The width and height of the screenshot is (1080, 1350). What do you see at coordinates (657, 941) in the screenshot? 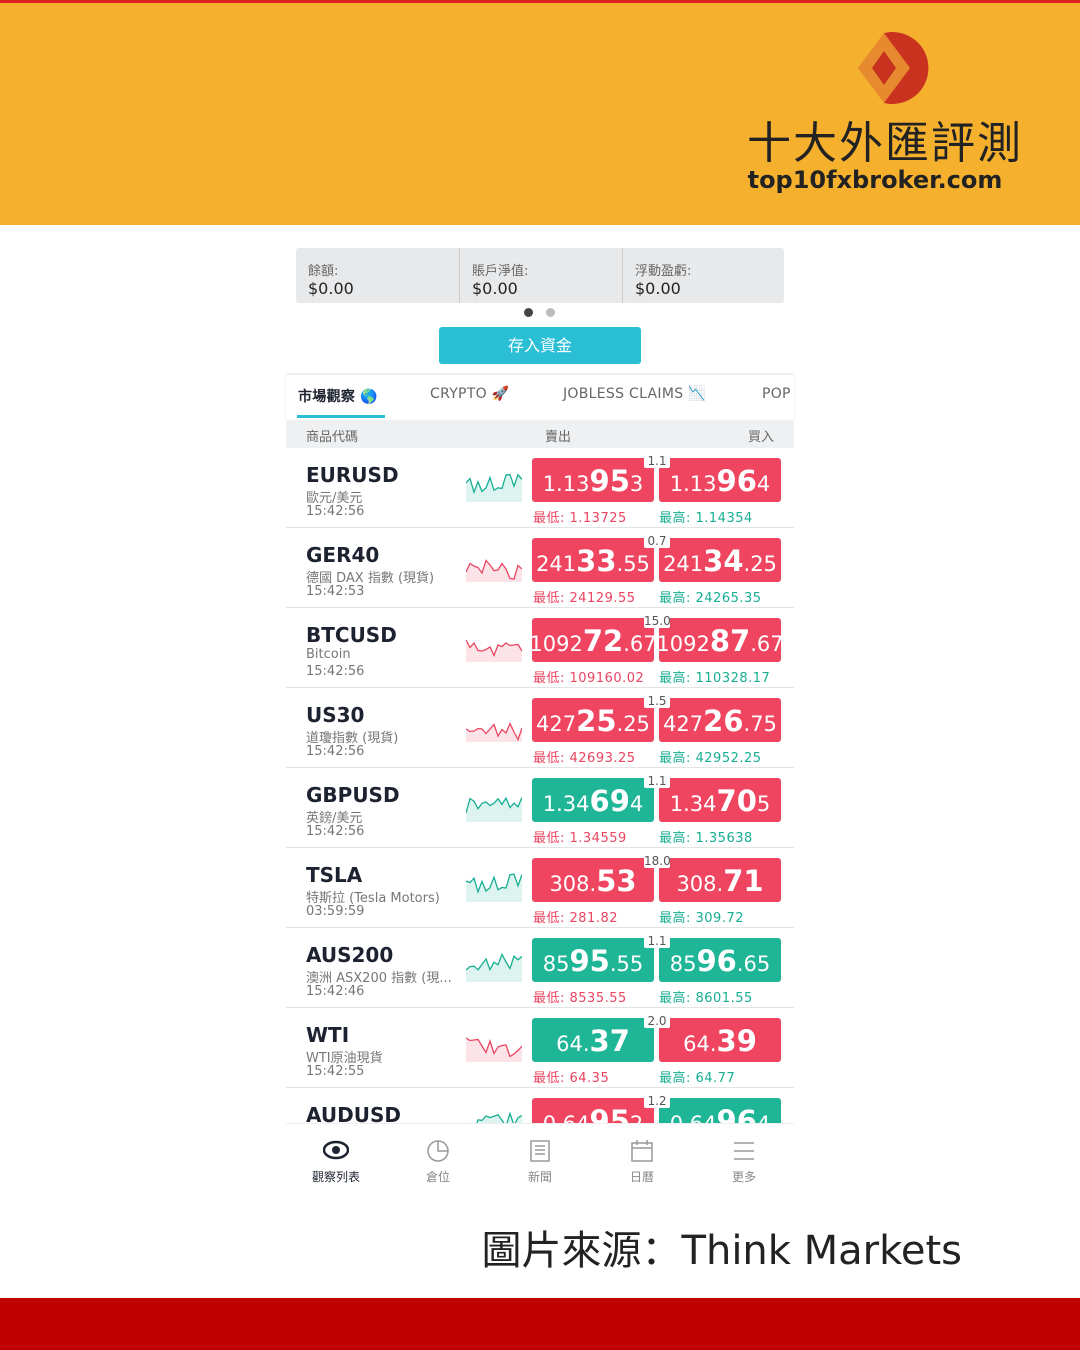
I see `spread: 1.1` at bounding box center [657, 941].